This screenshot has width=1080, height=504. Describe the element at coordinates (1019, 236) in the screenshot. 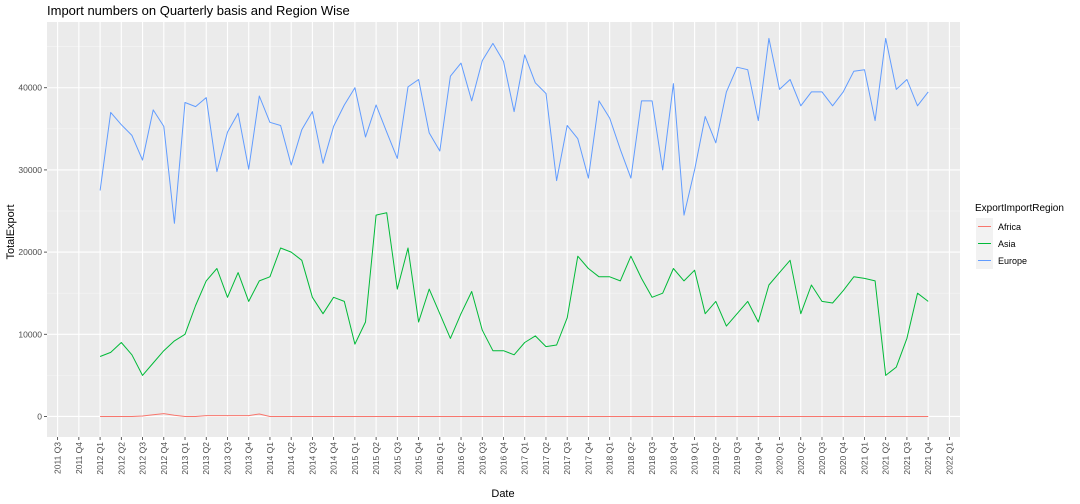

I see `legend: ExportImportRegion Africa Asia Europe` at that location.